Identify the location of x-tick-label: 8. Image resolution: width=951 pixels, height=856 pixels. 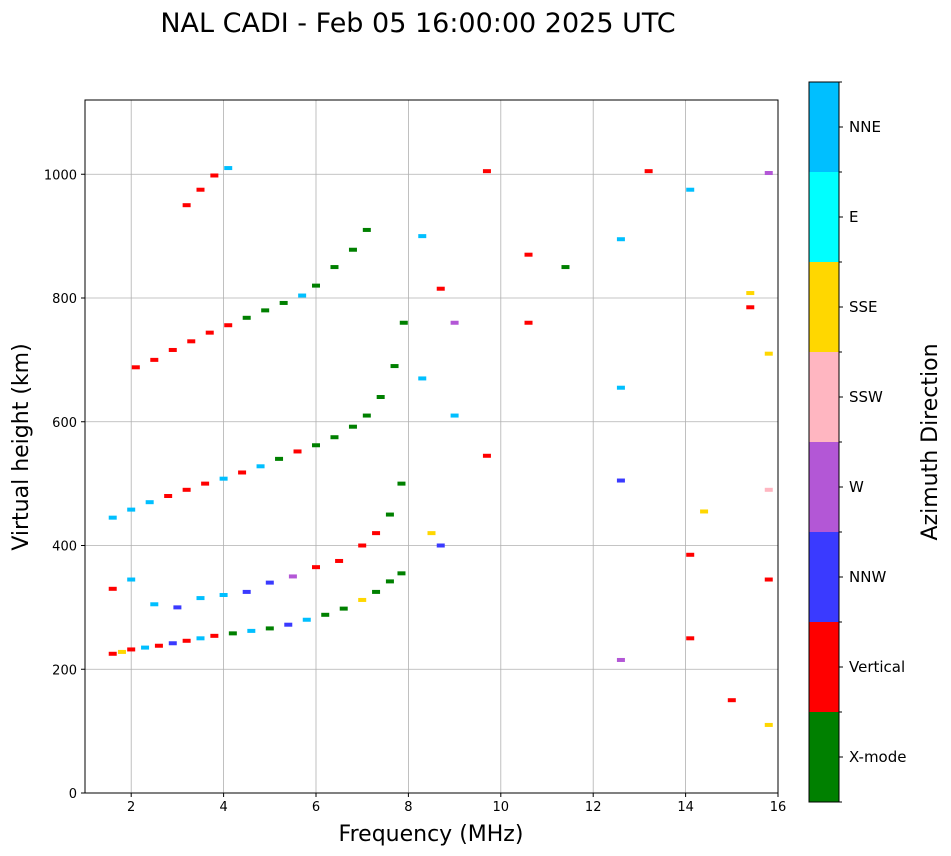
(408, 807).